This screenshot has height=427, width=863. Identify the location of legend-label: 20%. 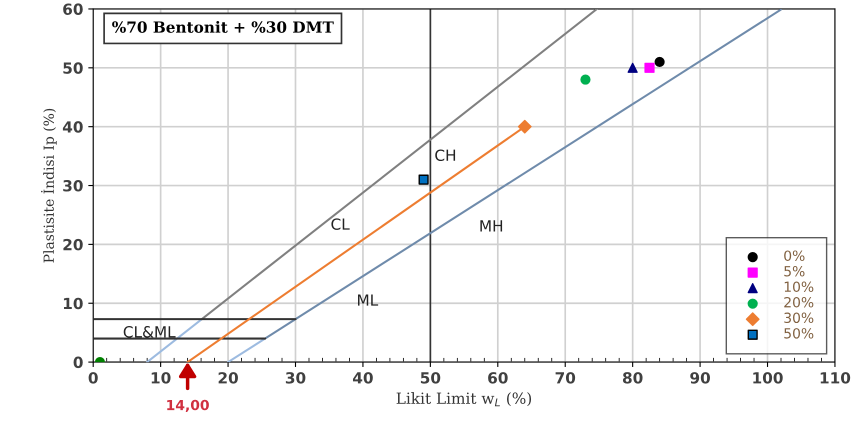
(799, 302).